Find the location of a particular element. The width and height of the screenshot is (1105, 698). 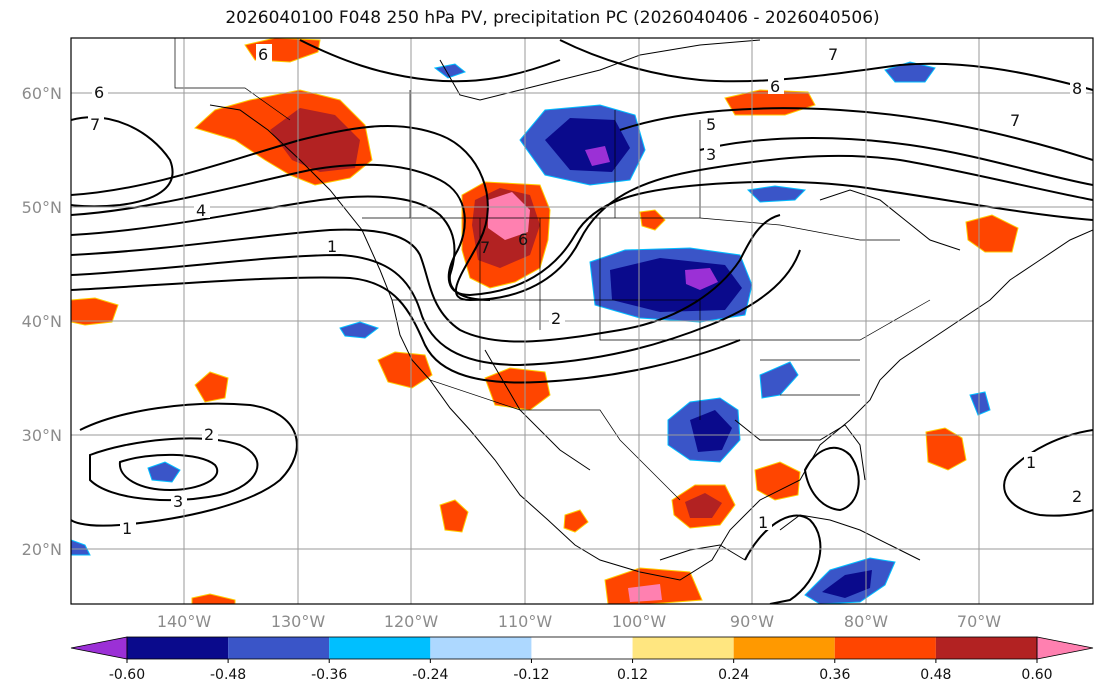

lon-label: 130°W is located at coordinates (298, 621).